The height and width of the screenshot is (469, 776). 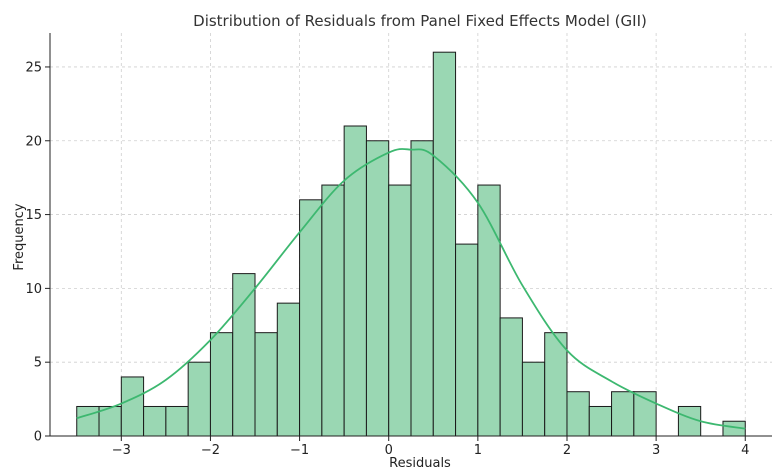 I want to click on x-tick-label-1: −2, so click(x=210, y=450).